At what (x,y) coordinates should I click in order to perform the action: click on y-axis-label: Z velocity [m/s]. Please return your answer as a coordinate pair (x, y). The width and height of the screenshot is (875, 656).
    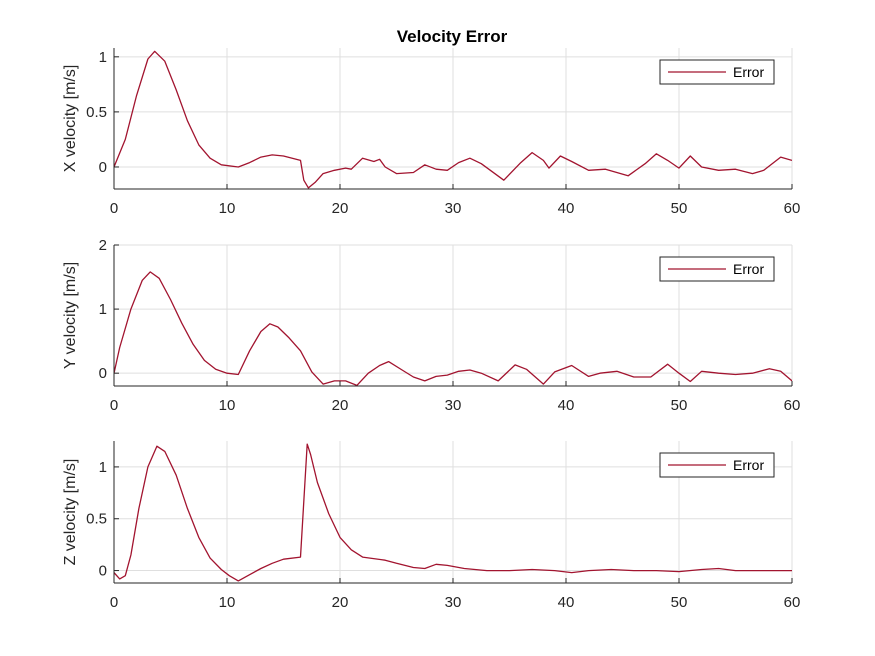
    Looking at the image, I should click on (70, 512).